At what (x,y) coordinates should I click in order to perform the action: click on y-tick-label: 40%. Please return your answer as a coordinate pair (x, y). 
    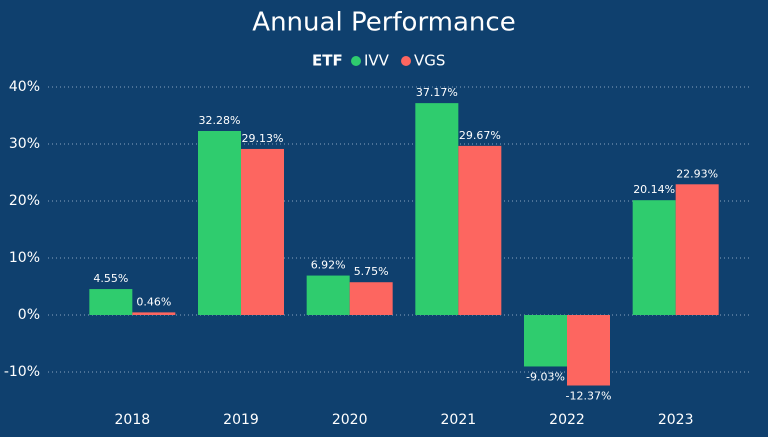
    Looking at the image, I should click on (24, 87).